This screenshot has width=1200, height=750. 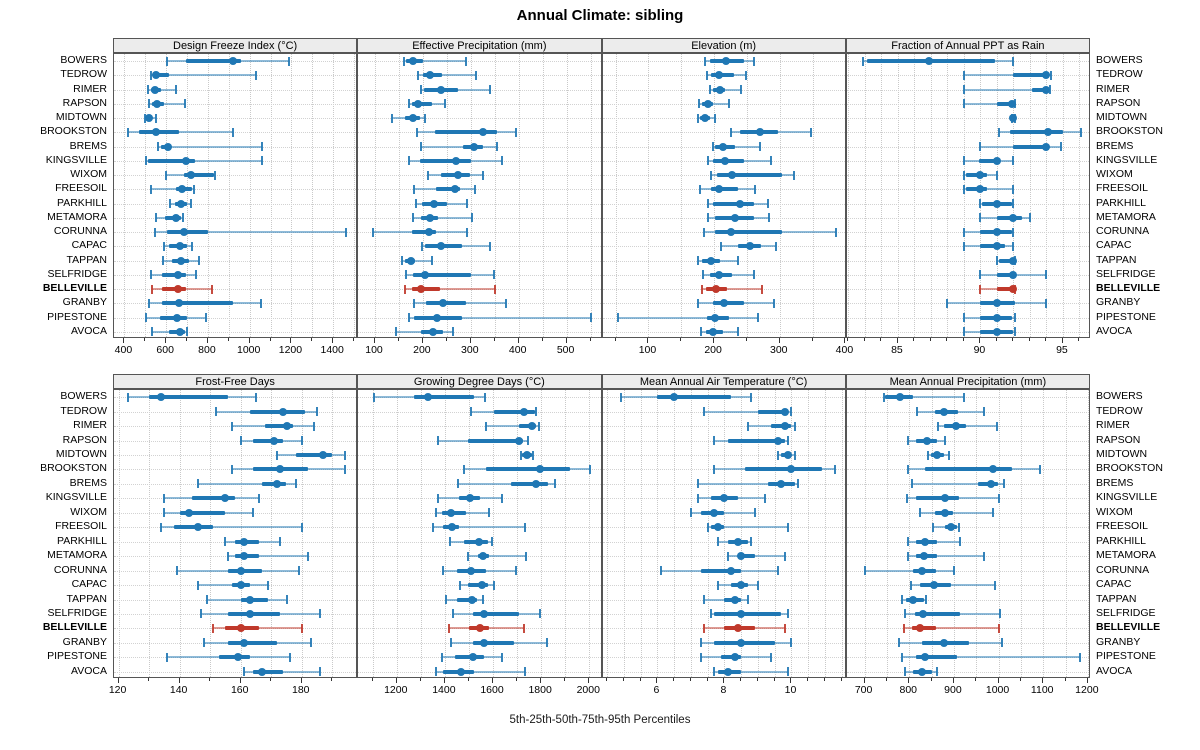 What do you see at coordinates (1121, 202) in the screenshot?
I see `row-label-right: PARKHILL` at bounding box center [1121, 202].